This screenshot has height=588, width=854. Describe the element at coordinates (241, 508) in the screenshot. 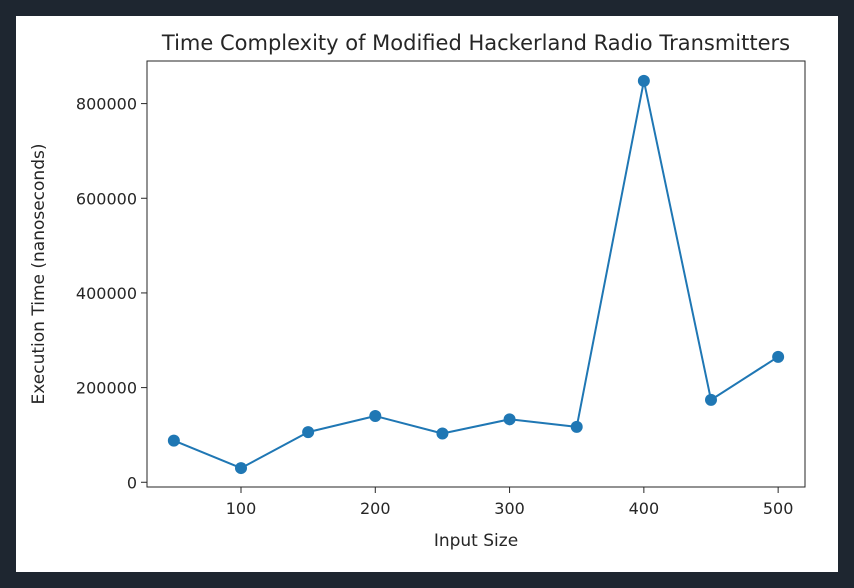

I see `x-tick-label: 100` at that location.